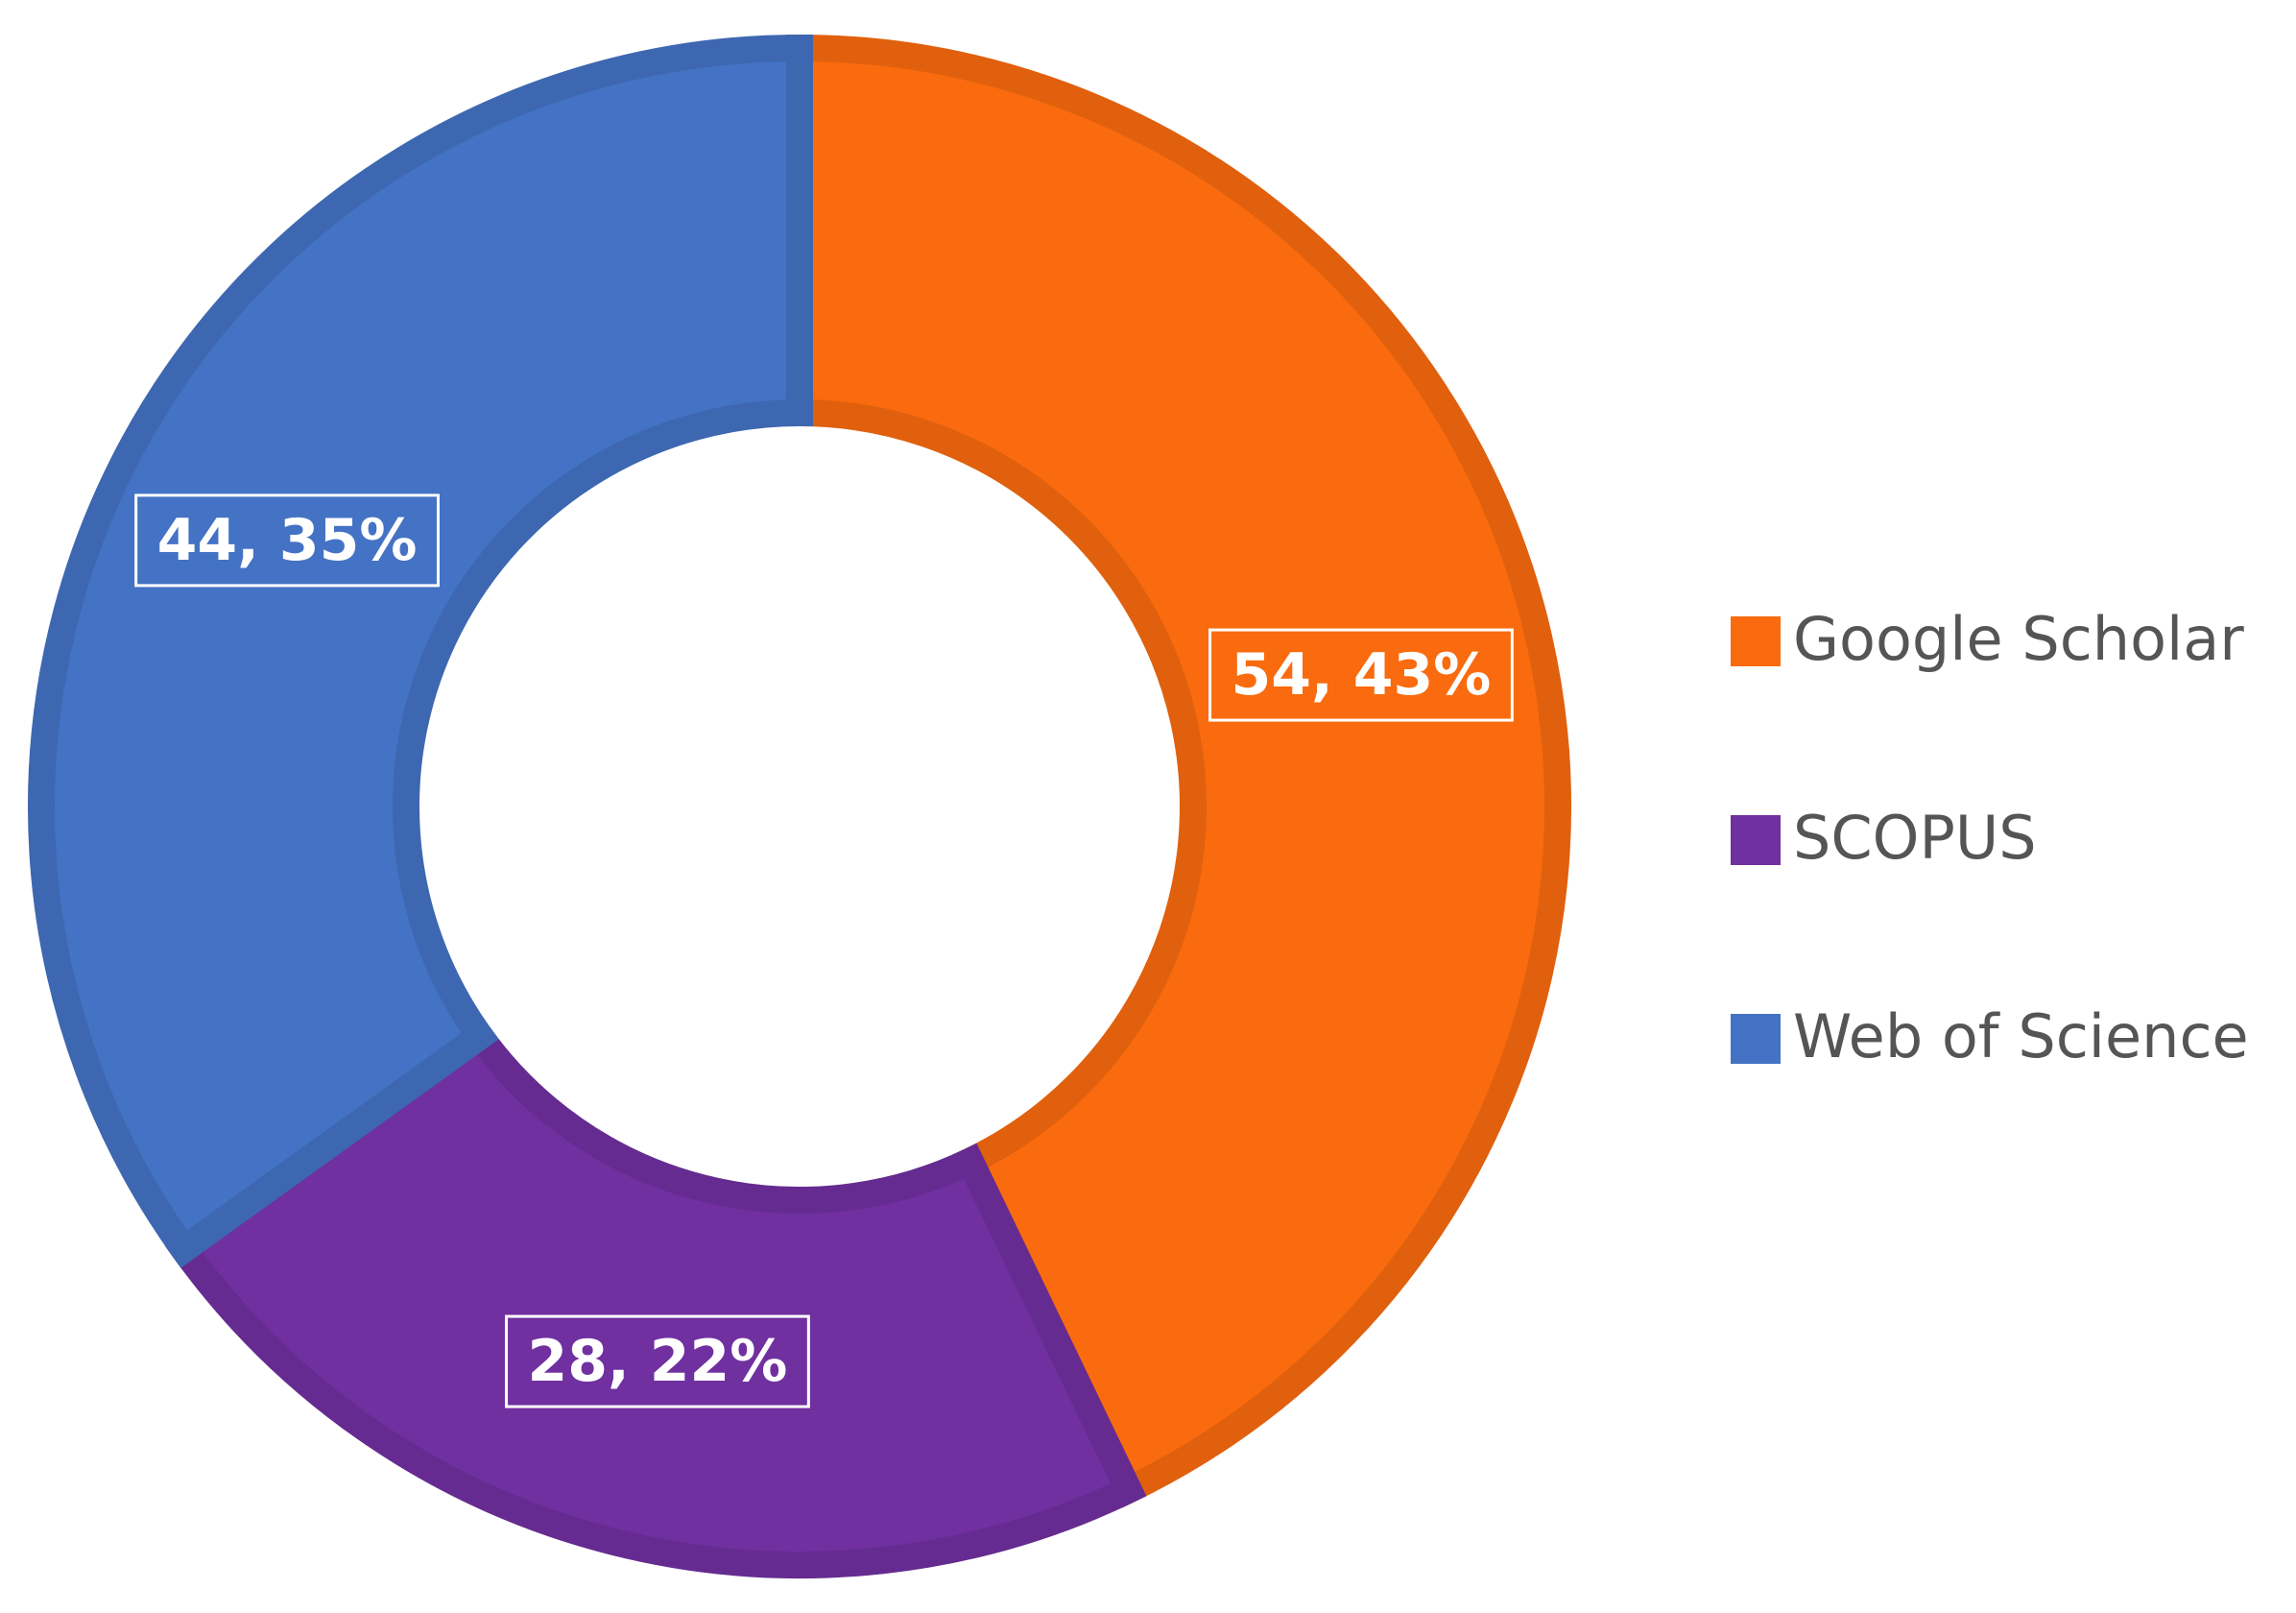 The image size is (2296, 1613). I want to click on data-label: 28, 22%, so click(658, 1361).